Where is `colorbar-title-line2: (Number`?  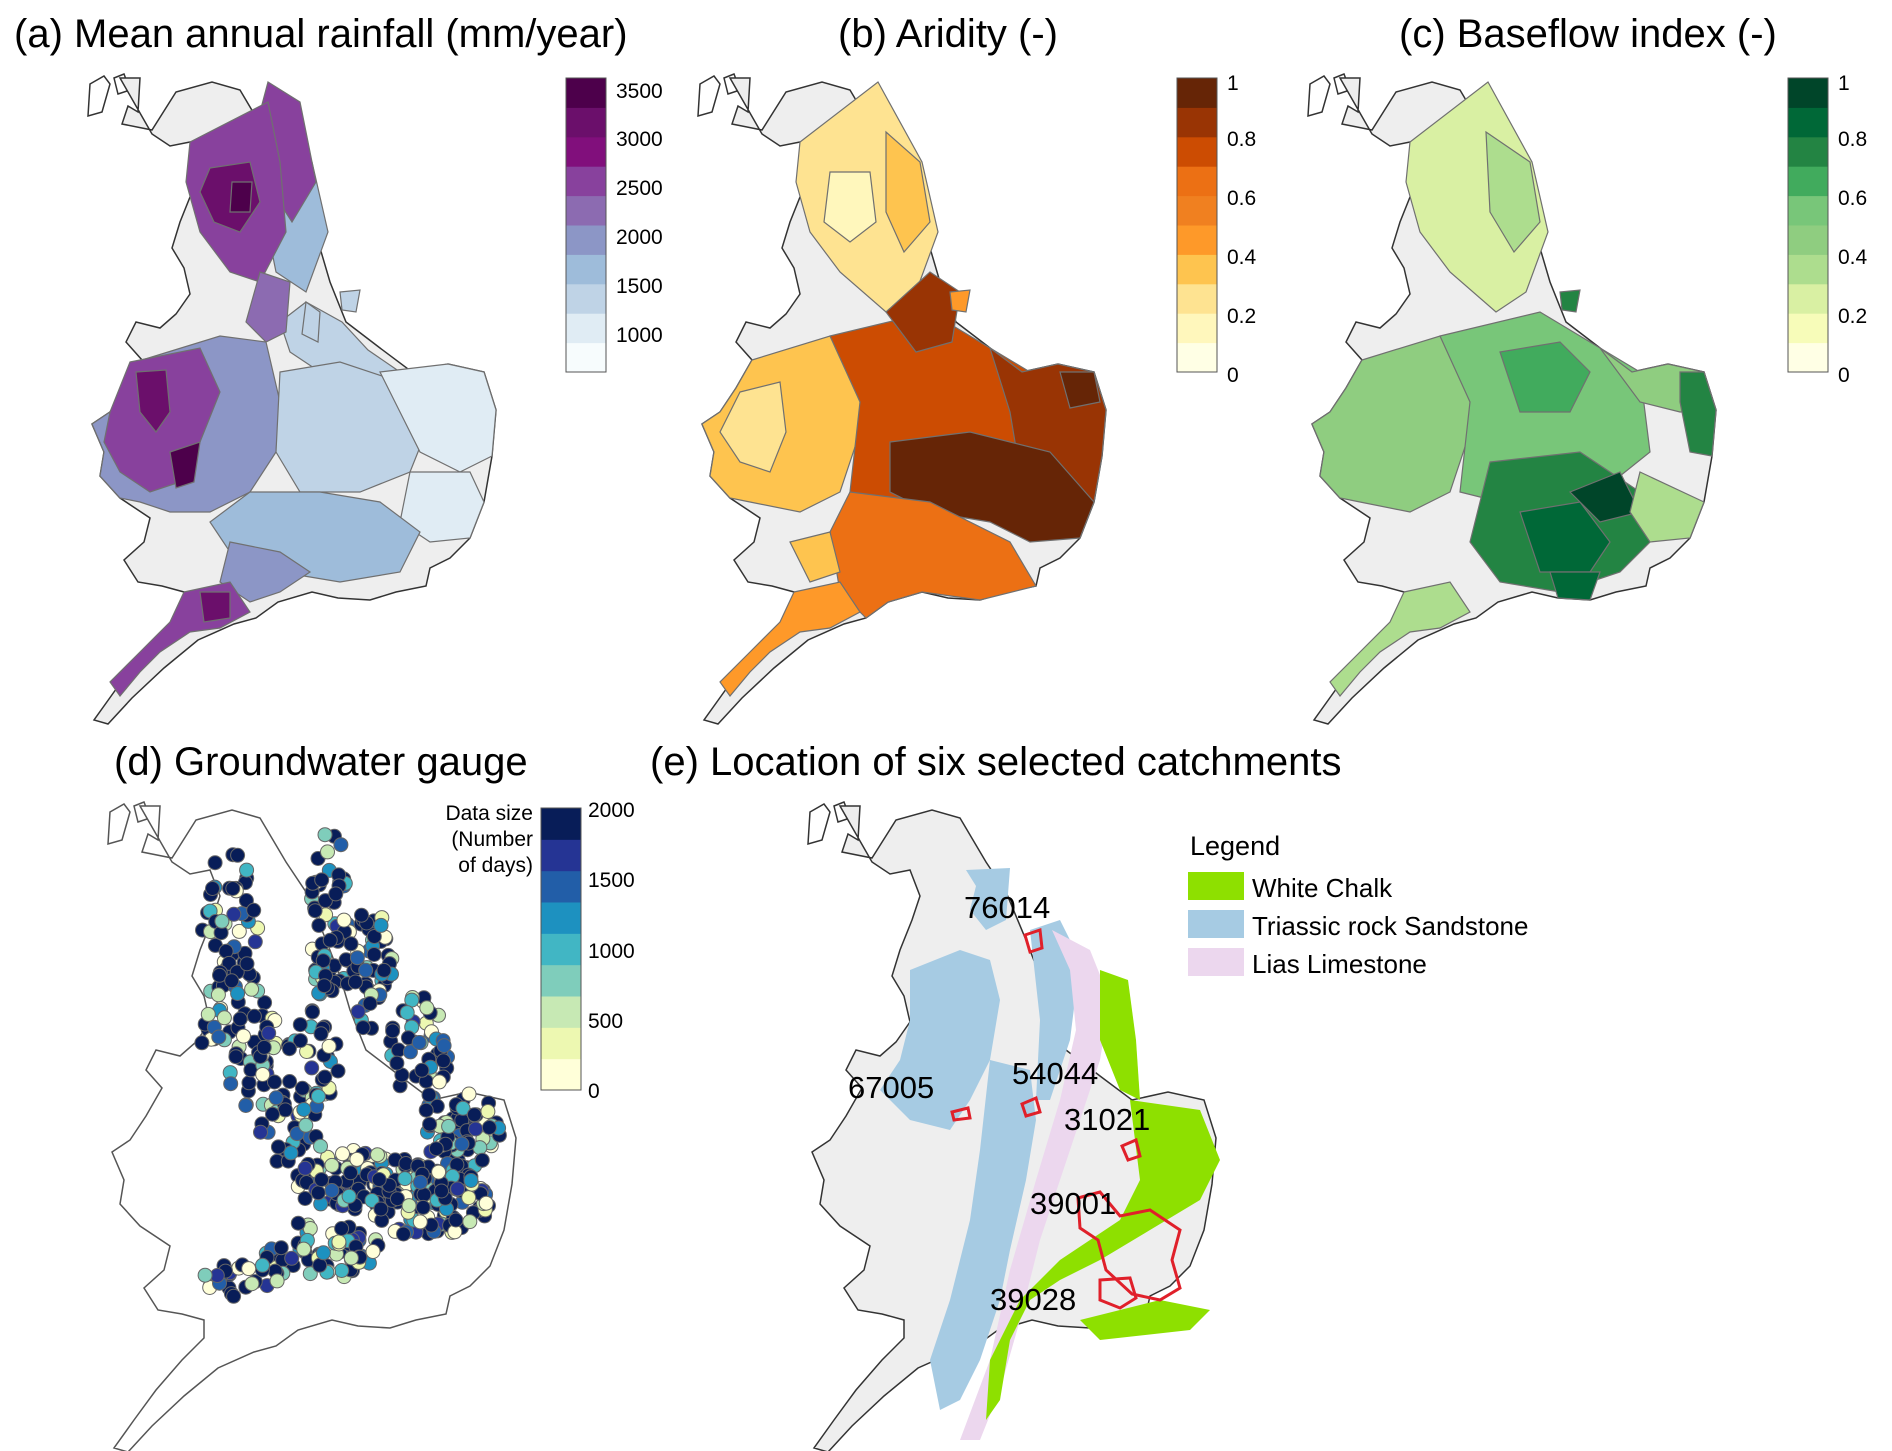 colorbar-title-line2: (Number is located at coordinates (492, 839).